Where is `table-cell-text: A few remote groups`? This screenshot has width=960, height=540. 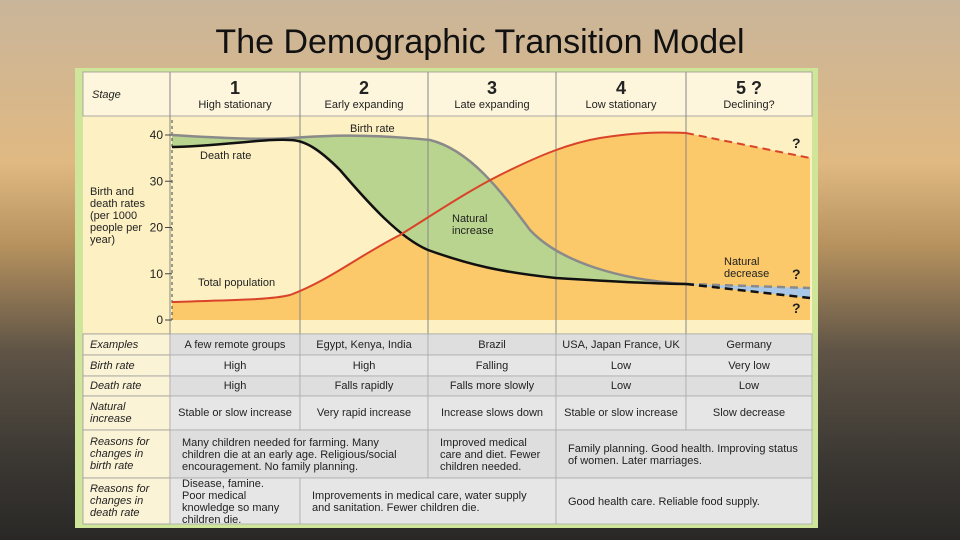
table-cell-text: A few remote groups is located at coordinates (235, 344).